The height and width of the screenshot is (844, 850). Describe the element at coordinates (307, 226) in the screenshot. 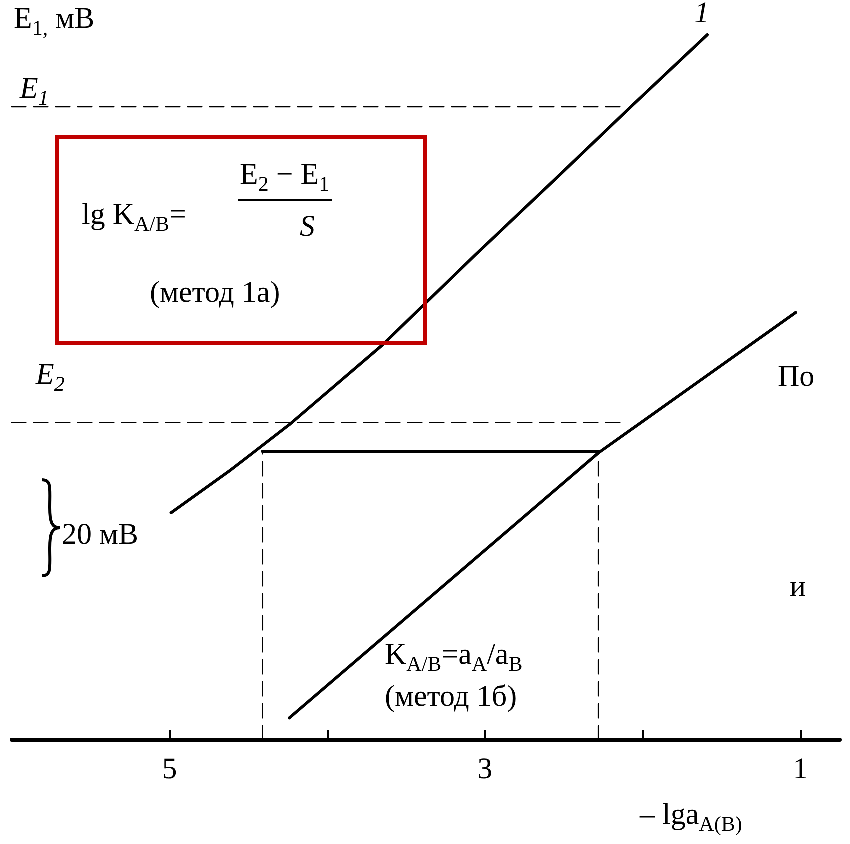

I see `annotation: S` at that location.